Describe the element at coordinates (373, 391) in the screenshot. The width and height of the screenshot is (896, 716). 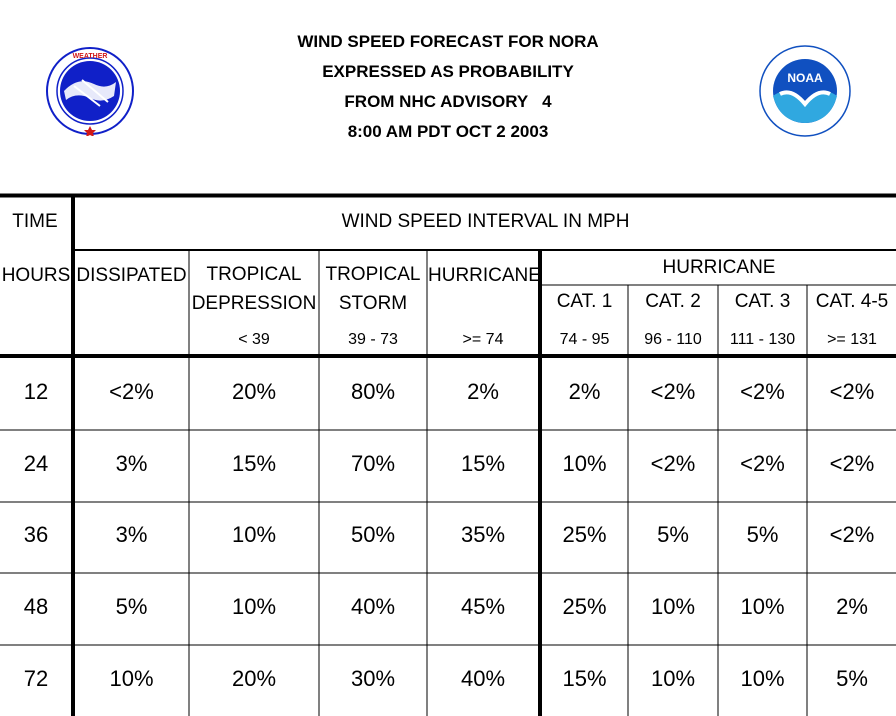
I see `probability-cell: 80%` at that location.